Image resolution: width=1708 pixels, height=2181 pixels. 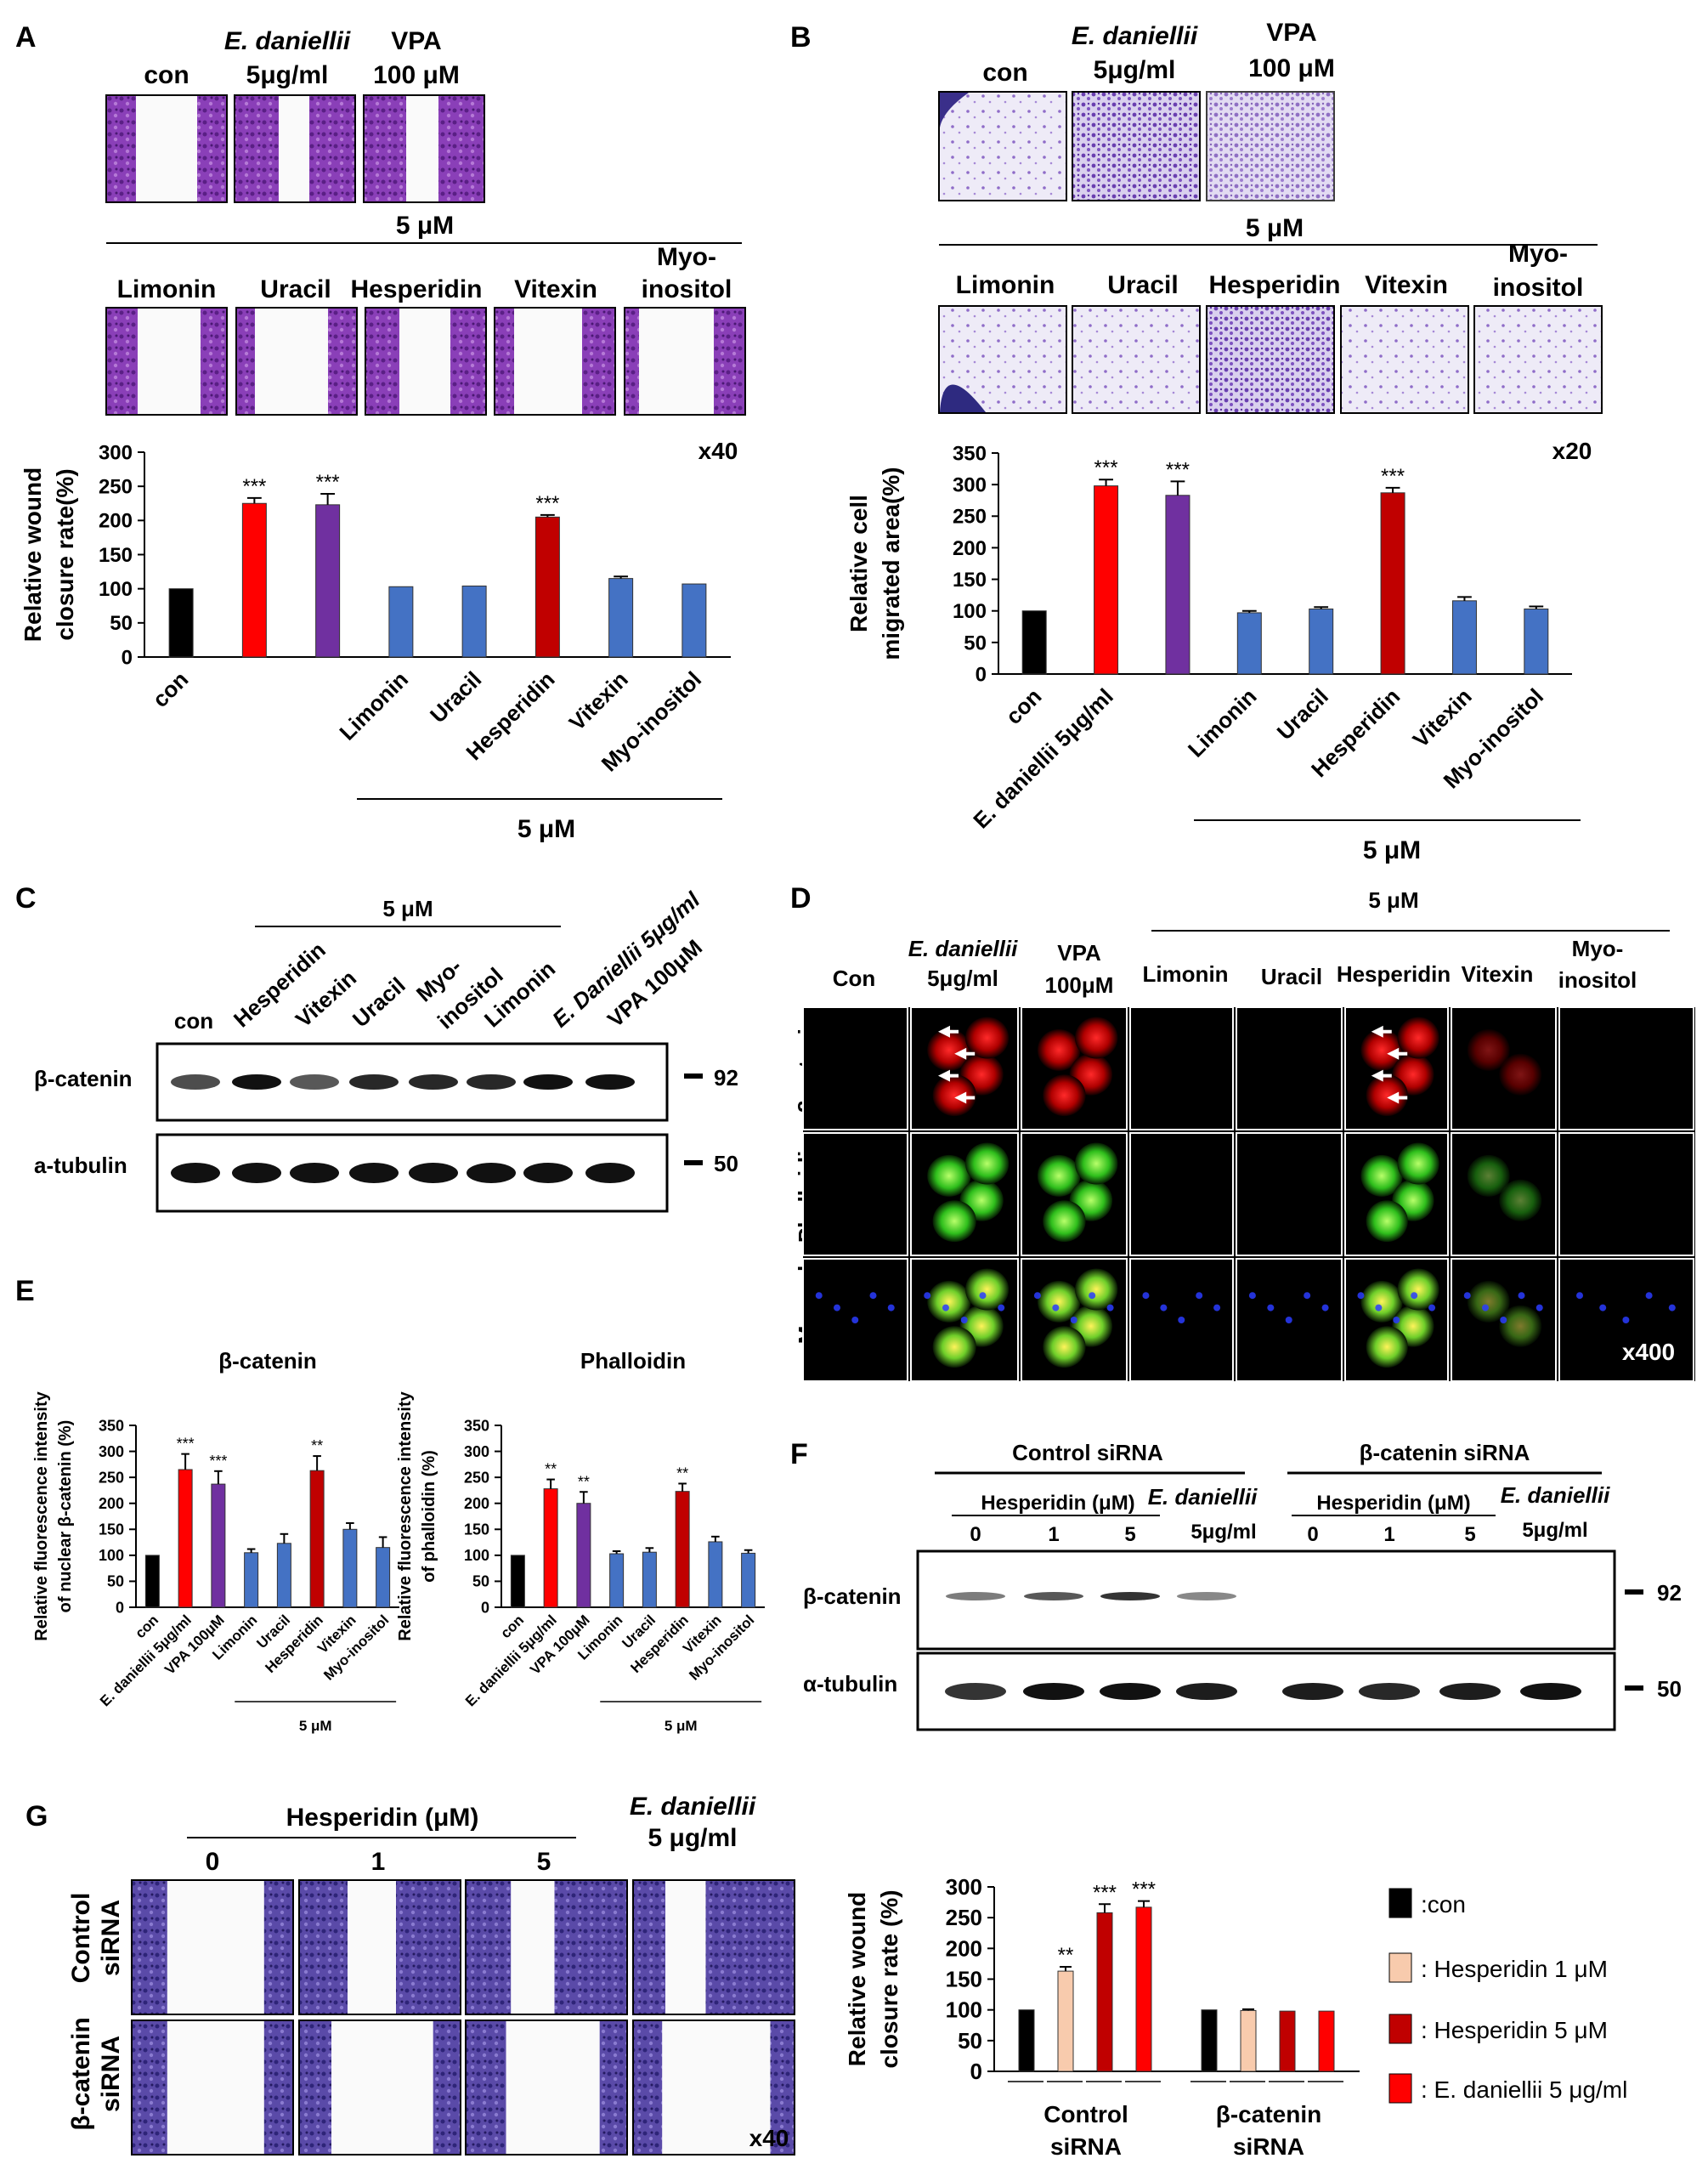 What do you see at coordinates (964, 2010) in the screenshot?
I see `y-tick-label: 100` at bounding box center [964, 2010].